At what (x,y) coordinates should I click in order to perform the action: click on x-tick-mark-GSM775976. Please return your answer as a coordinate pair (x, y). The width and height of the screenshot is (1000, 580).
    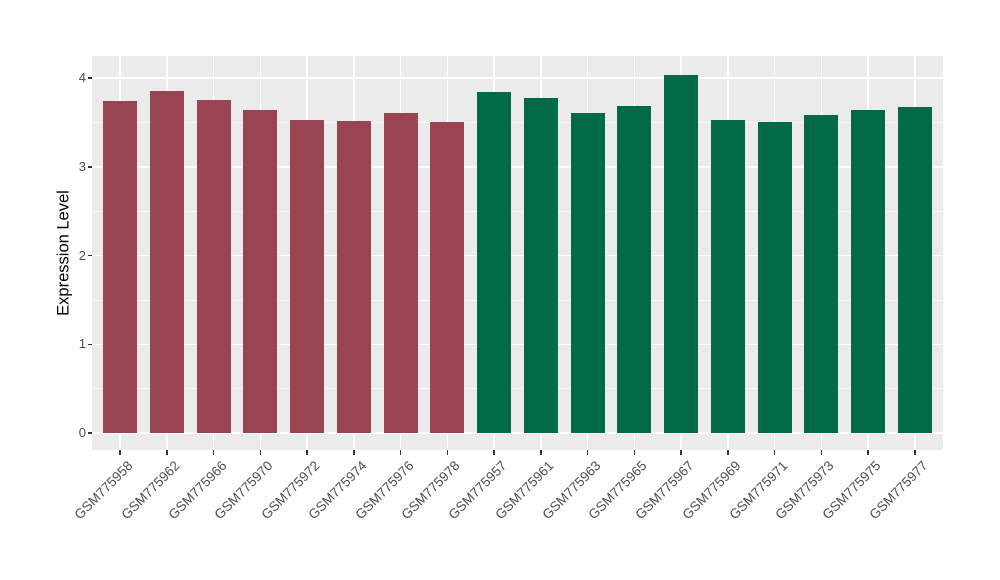
    Looking at the image, I should click on (400, 452).